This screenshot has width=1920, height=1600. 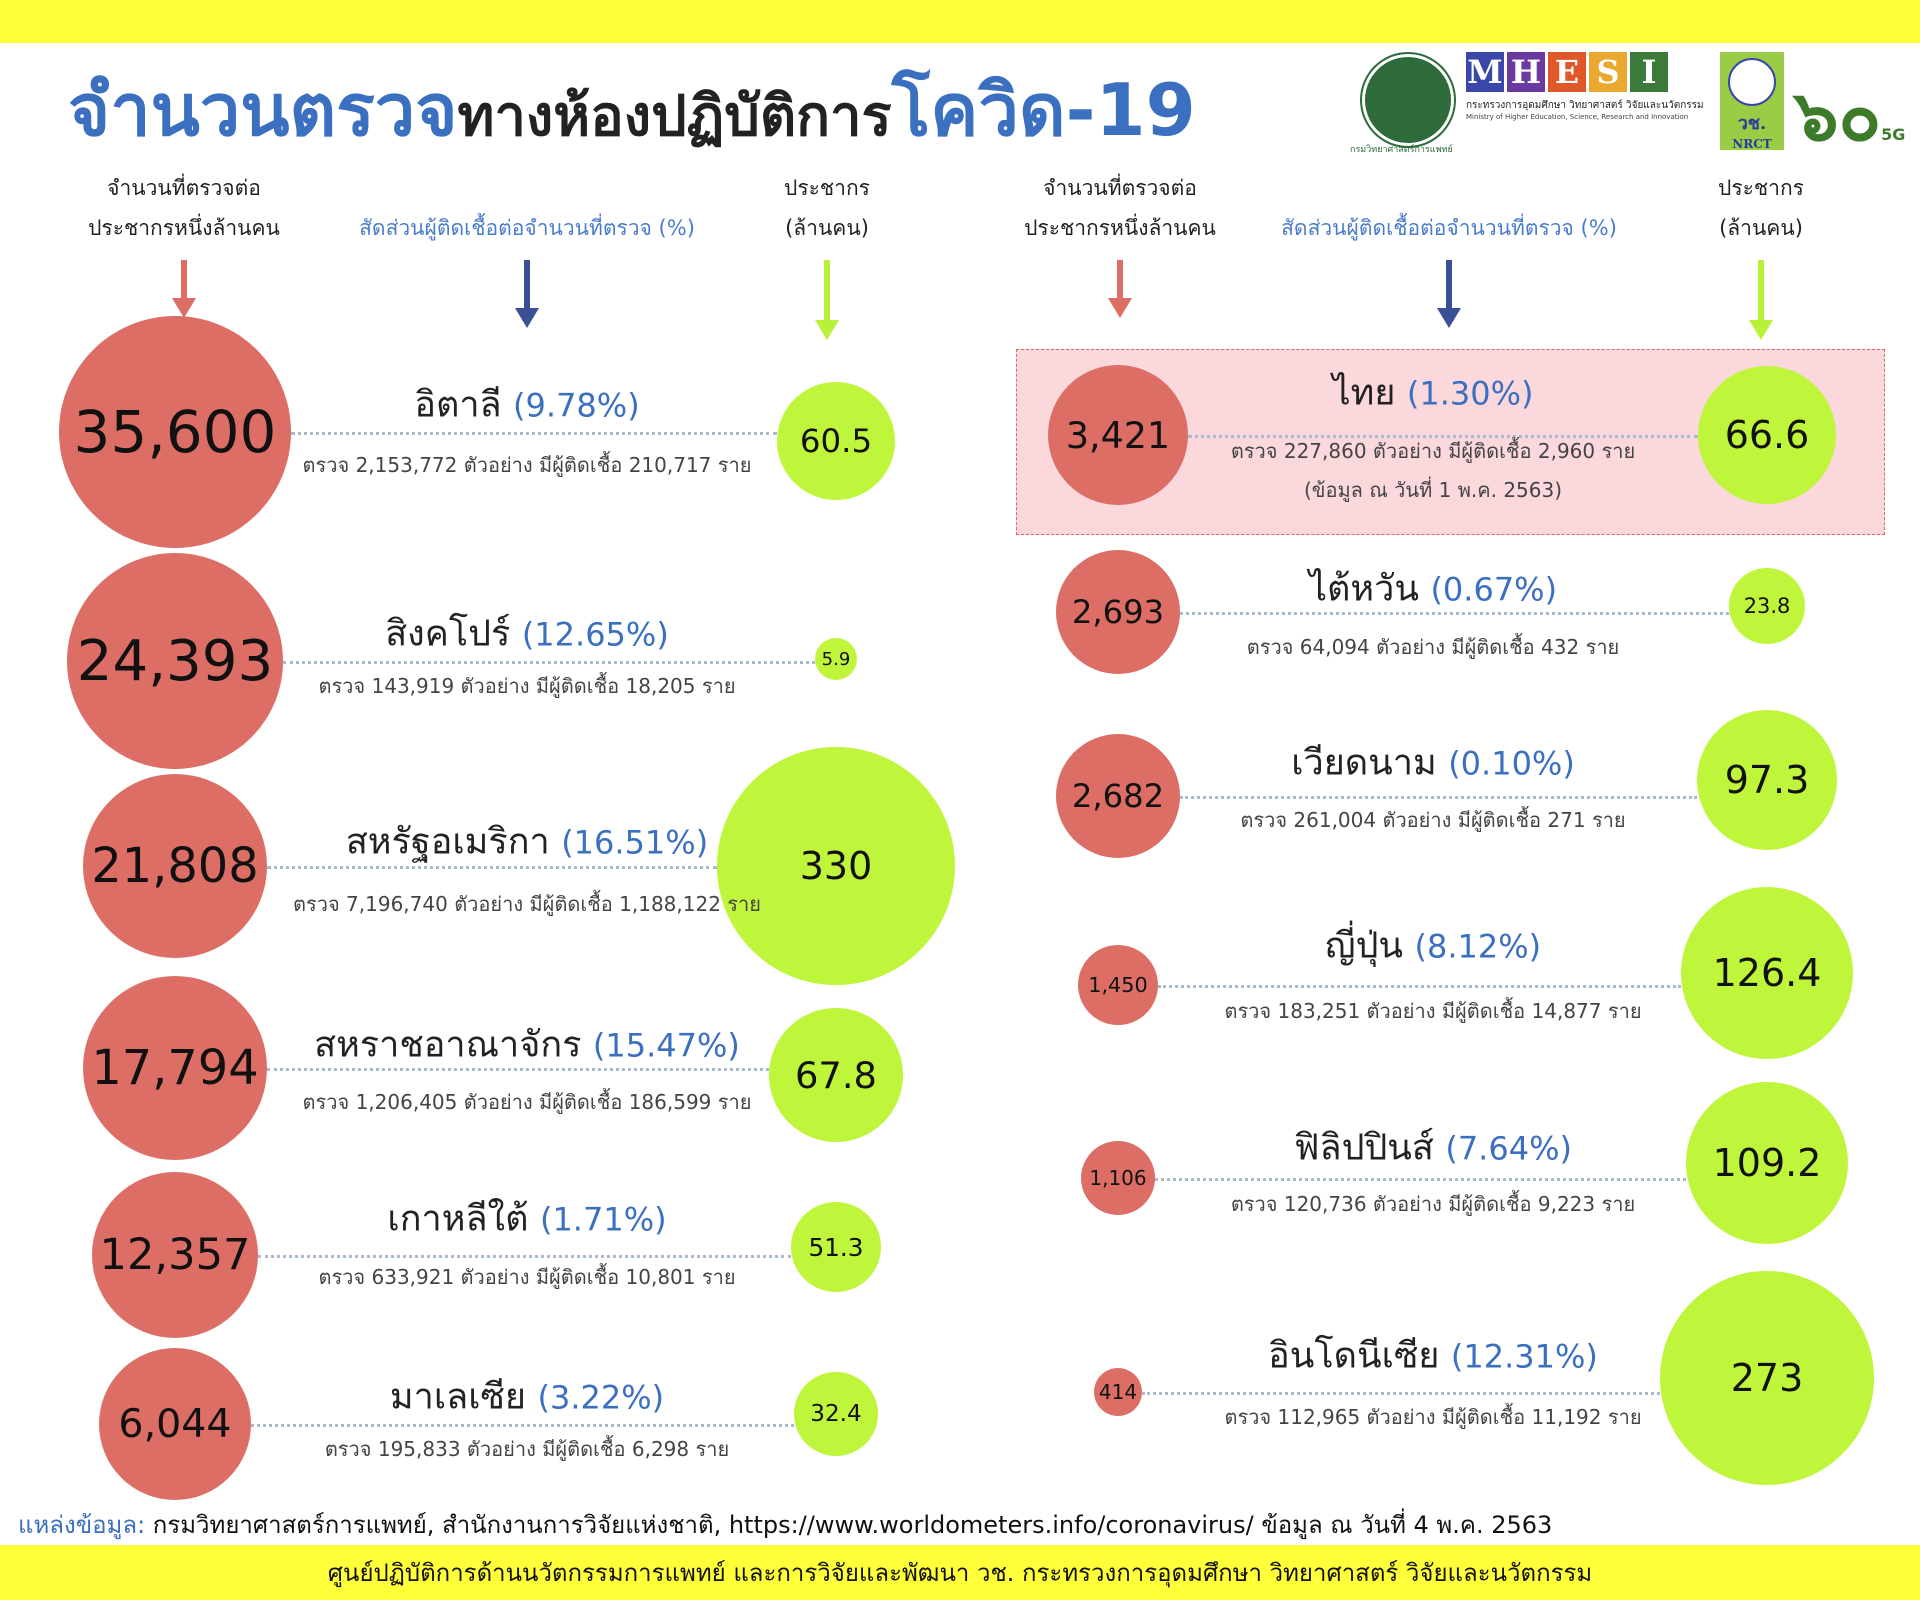 I want to click on data-date-note: (ข้อมูล ณ วันที่ 1 พ.ค. 2563), so click(x=1433, y=490).